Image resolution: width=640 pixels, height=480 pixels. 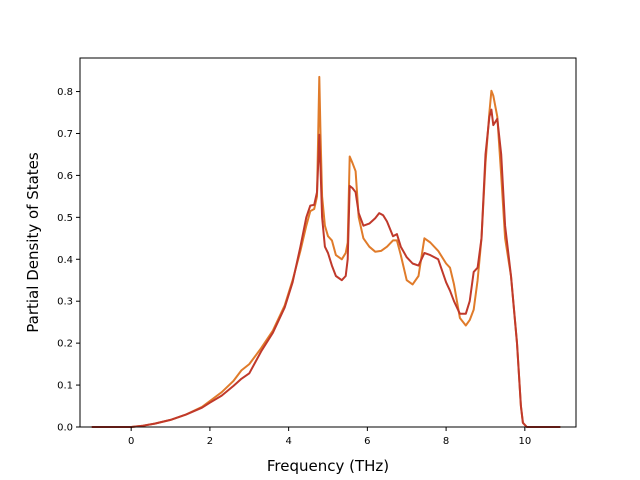 What do you see at coordinates (65, 134) in the screenshot?
I see `y-tick-label: 0.7` at bounding box center [65, 134].